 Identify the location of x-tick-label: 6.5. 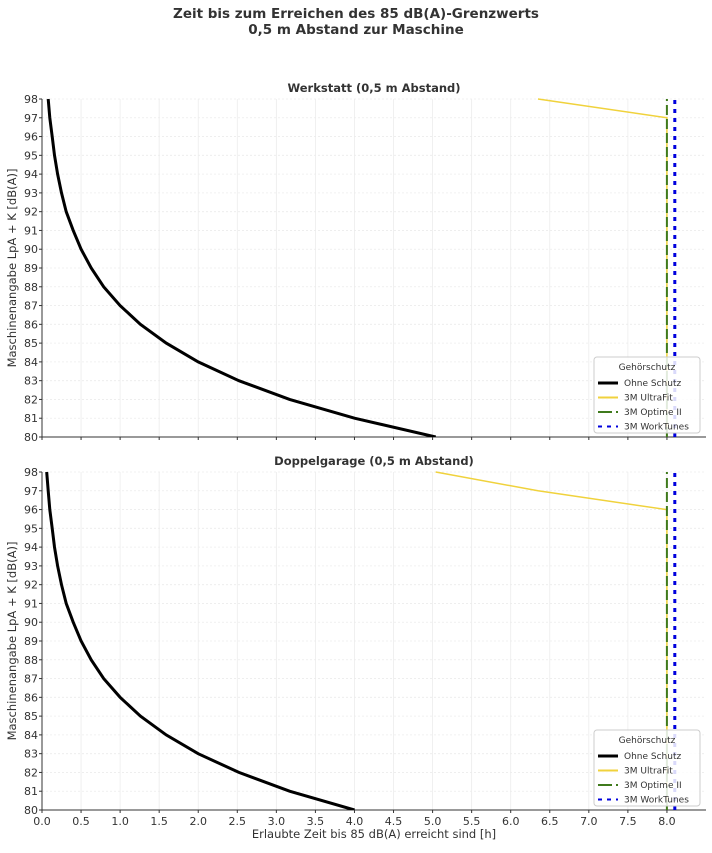
(550, 821).